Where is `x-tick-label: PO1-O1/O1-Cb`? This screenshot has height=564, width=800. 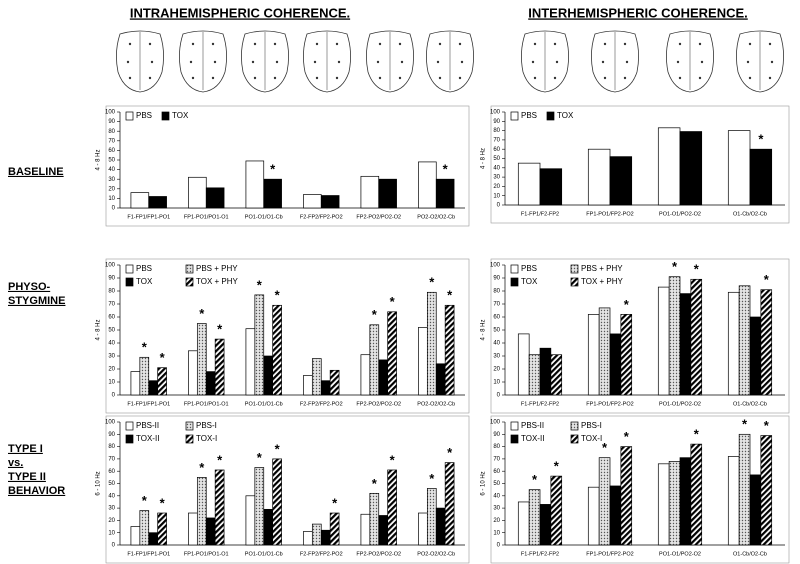 x-tick-label: PO1-O1/O1-Cb is located at coordinates (264, 554).